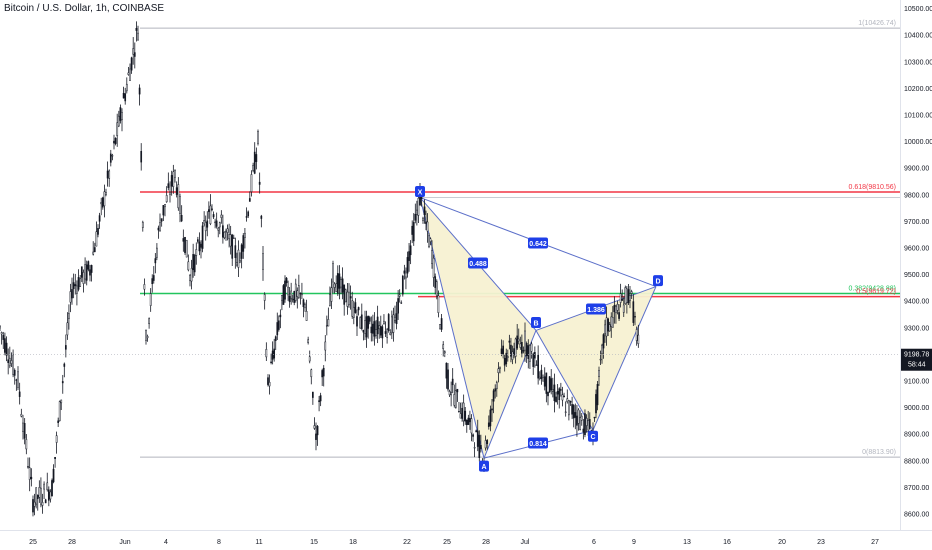 Image resolution: width=932 pixels, height=550 pixels. Describe the element at coordinates (592, 437) in the screenshot. I see `point-c-text: C` at that location.